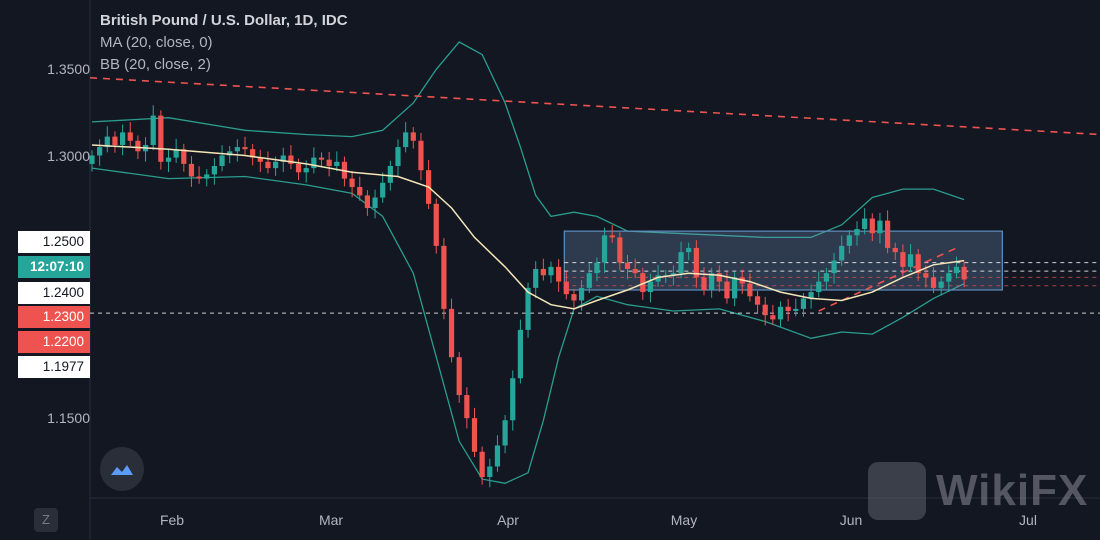  What do you see at coordinates (783, 260) in the screenshot?
I see `range-box` at bounding box center [783, 260].